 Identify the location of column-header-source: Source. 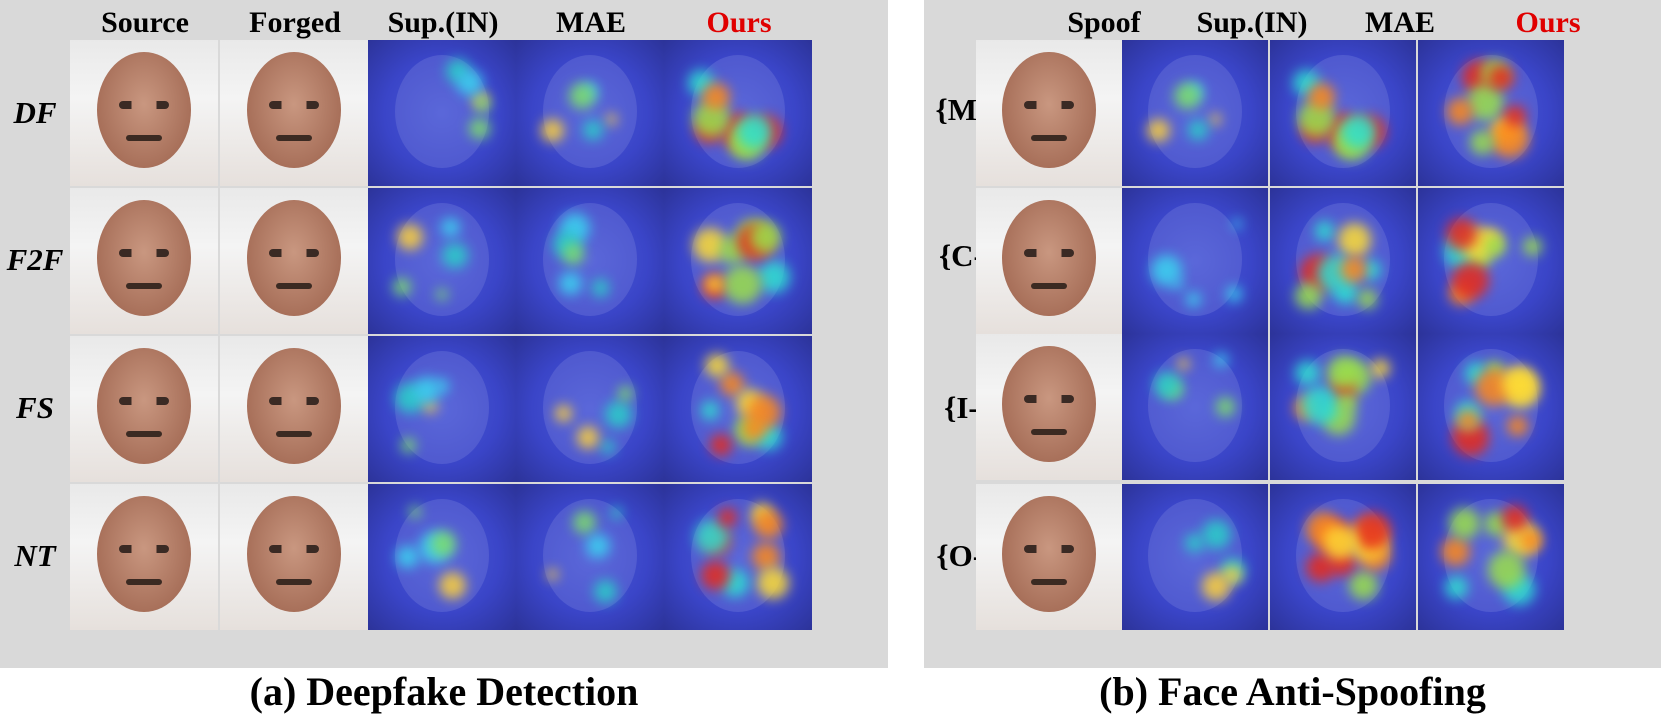
(145, 22).